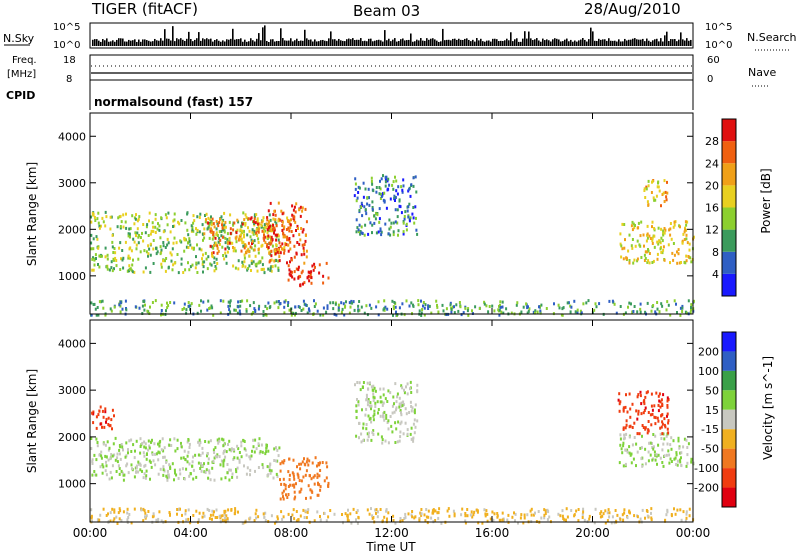  What do you see at coordinates (72, 229) in the screenshot?
I see `y-tick-label: 2000` at bounding box center [72, 229].